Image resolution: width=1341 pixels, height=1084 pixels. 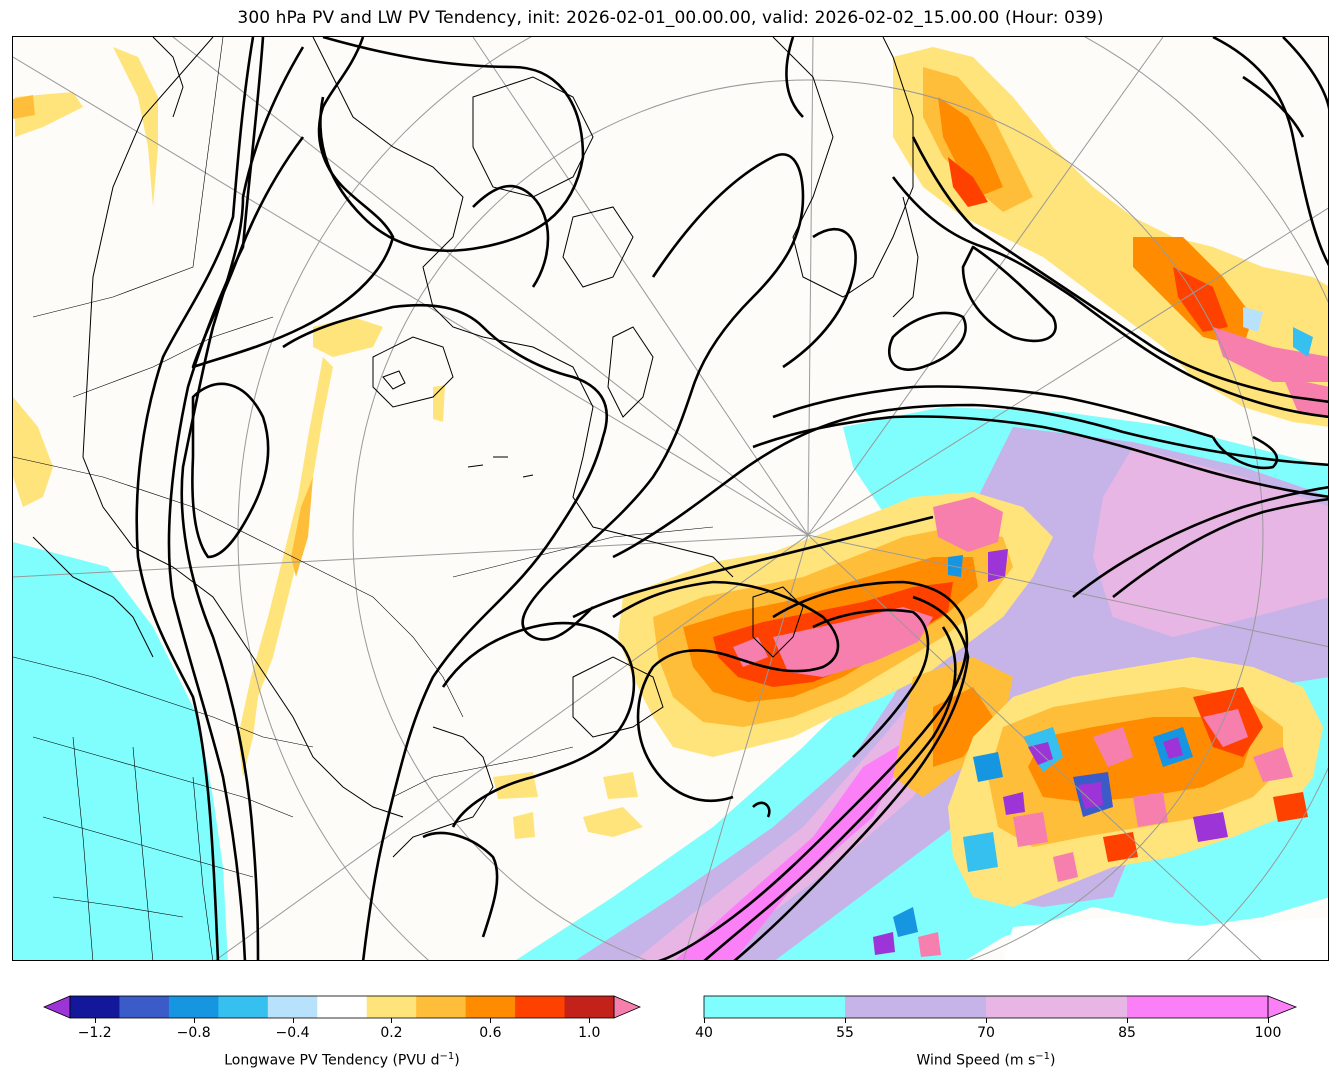 I want to click on colorbar-tick-label: 100, so click(x=1268, y=1033).